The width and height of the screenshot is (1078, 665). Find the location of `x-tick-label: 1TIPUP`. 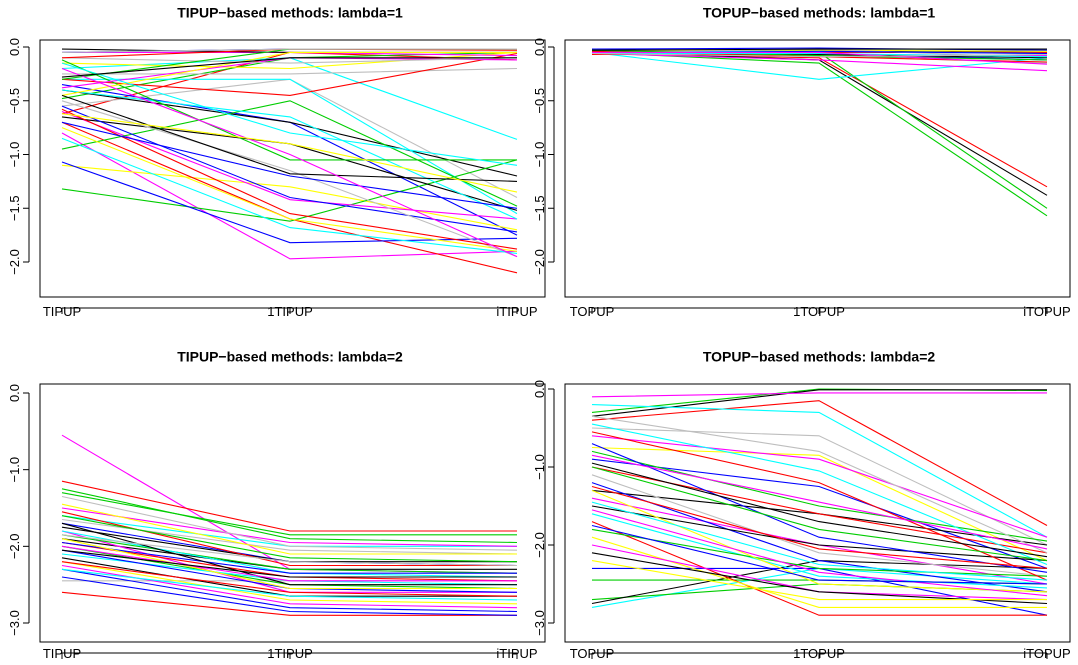

x-tick-label: 1TIPUP is located at coordinates (290, 653).